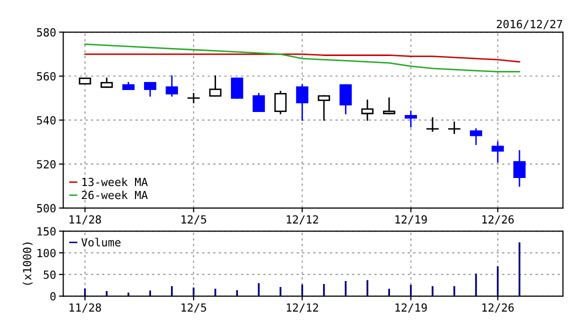 The width and height of the screenshot is (575, 335). I want to click on line-series, so click(302, 58).